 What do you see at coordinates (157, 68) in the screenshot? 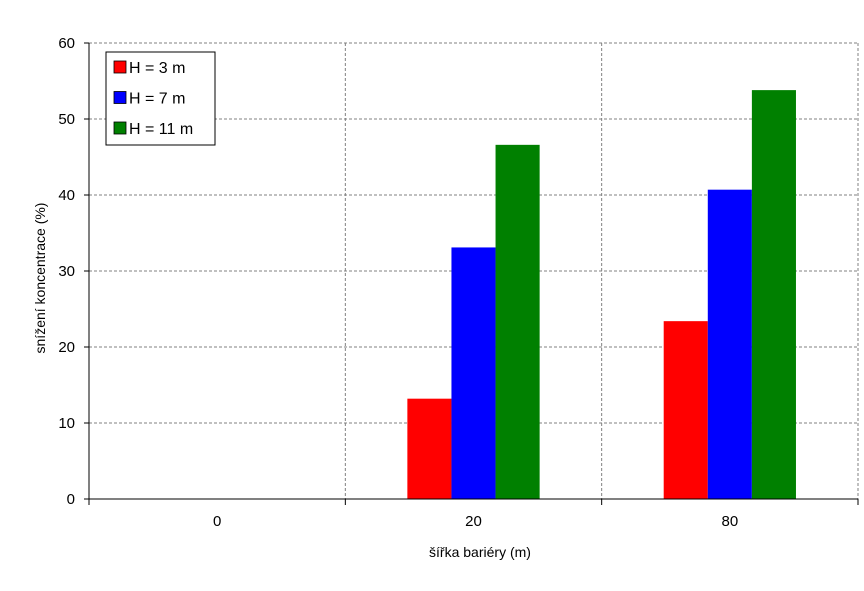
I see `legend-label: H = 3 m` at bounding box center [157, 68].